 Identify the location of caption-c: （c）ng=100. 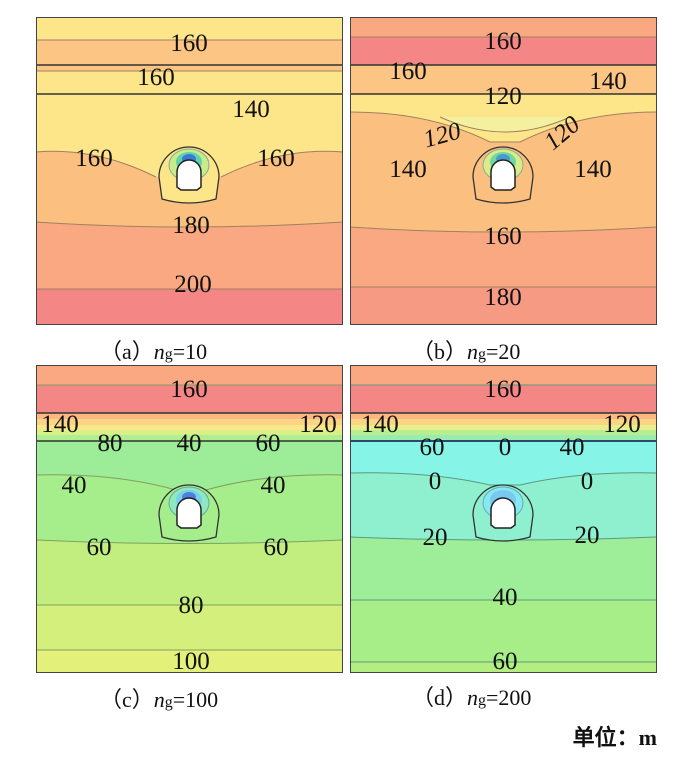
(159, 698).